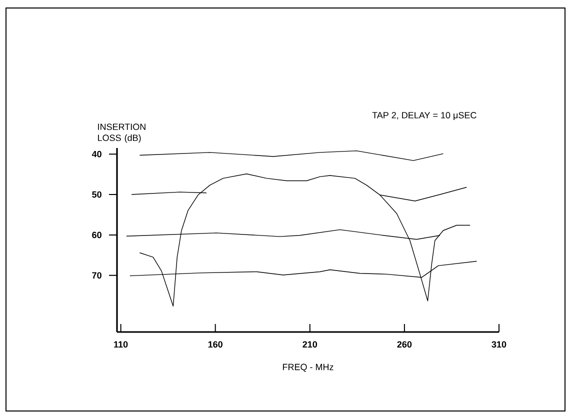  Describe the element at coordinates (291, 155) in the screenshot. I see `line-series` at that location.